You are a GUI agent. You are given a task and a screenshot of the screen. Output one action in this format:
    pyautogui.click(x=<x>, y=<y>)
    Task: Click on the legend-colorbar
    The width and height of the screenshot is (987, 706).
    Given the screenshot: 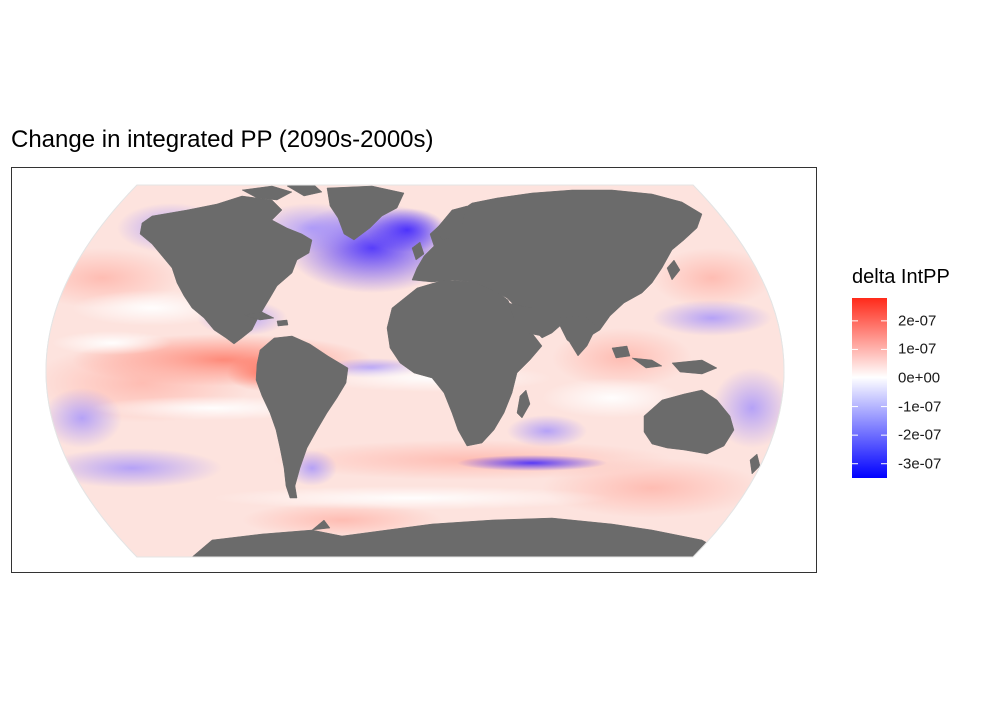 What is the action you would take?
    pyautogui.click(x=869, y=388)
    